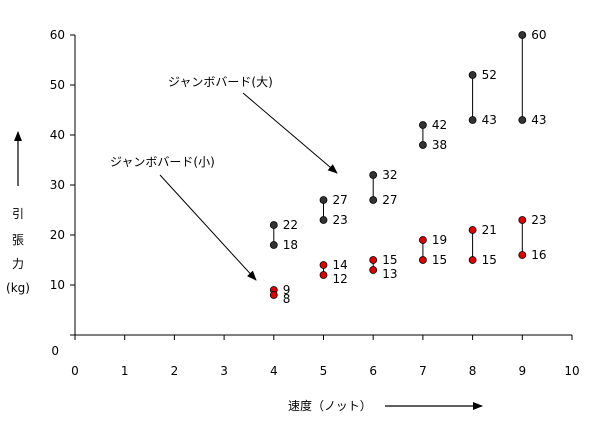  What do you see at coordinates (538, 35) in the screenshot?
I see `data-label-high: 60` at bounding box center [538, 35].